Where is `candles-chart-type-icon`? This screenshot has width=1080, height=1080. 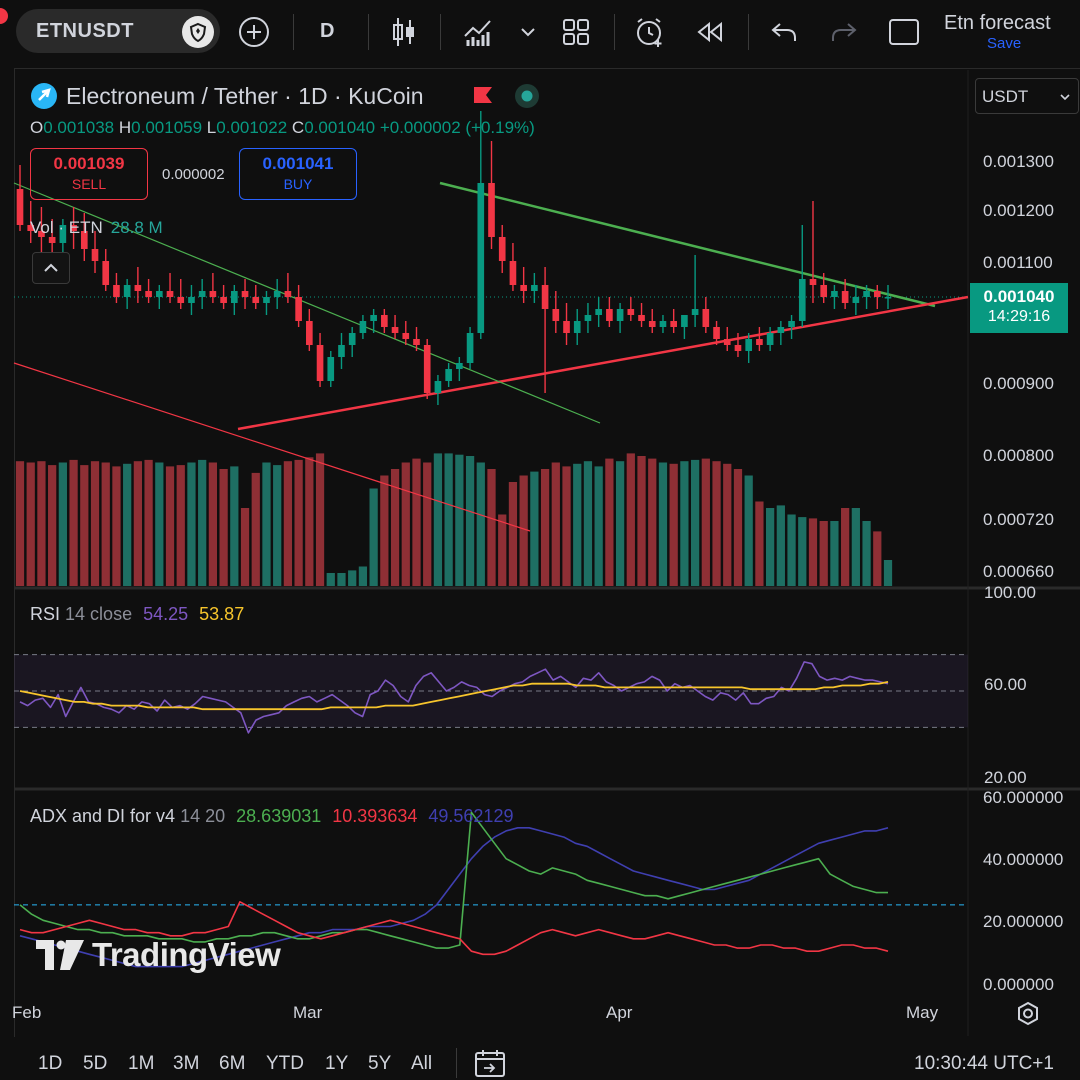 candles-chart-type-icon is located at coordinates (404, 32).